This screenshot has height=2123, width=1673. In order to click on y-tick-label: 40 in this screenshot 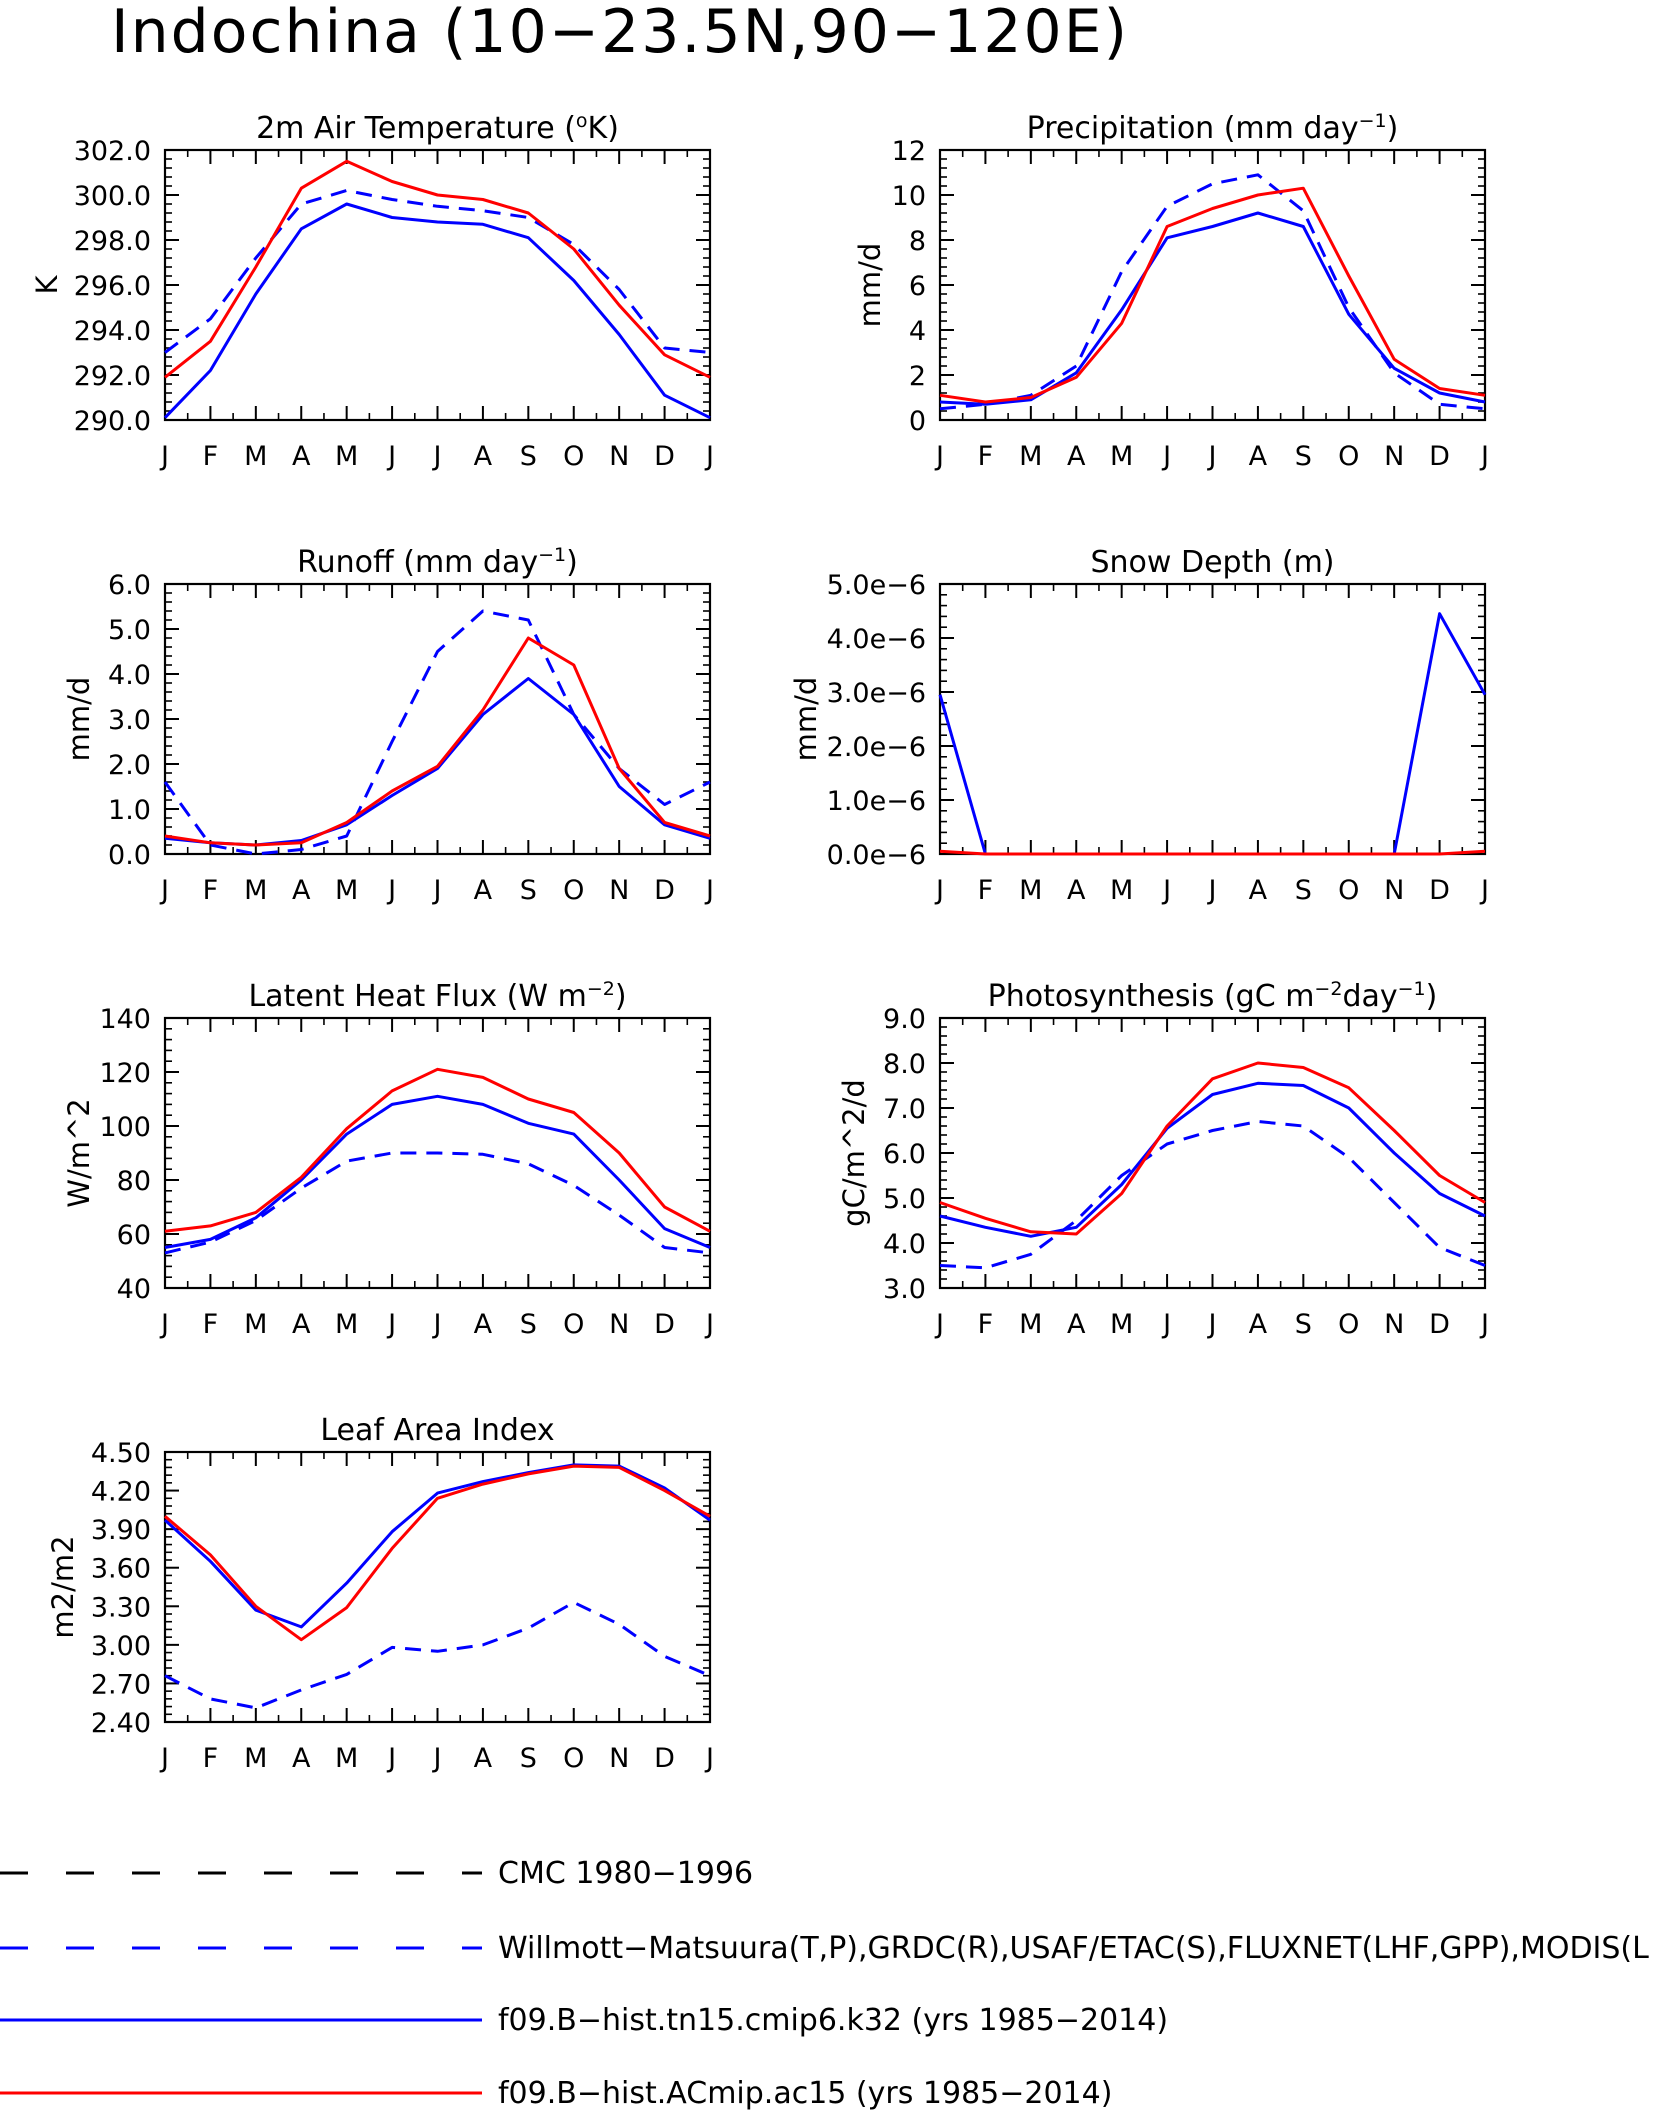, I will do `click(134, 1289)`.